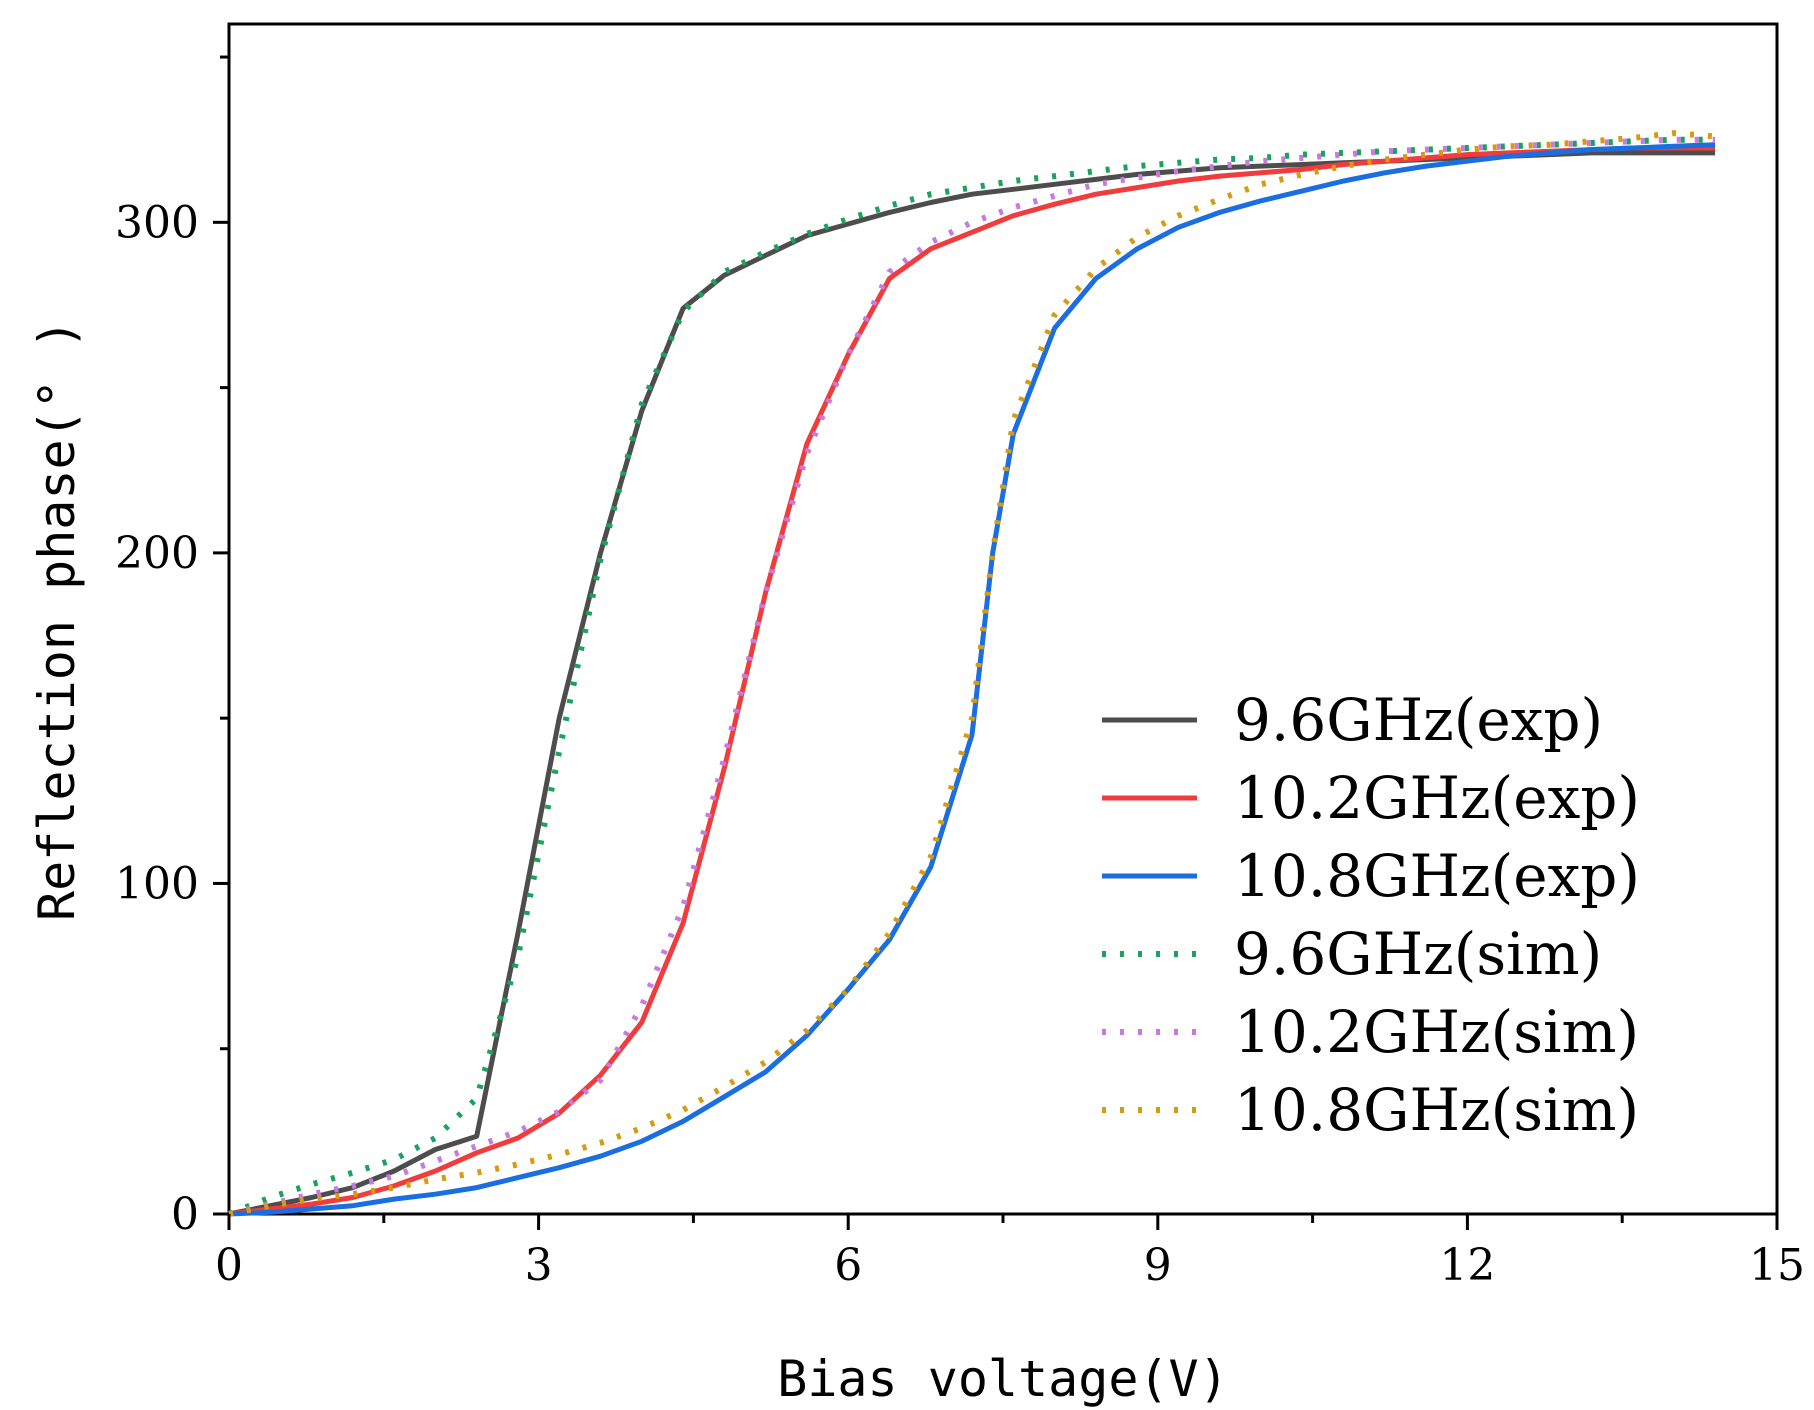  Describe the element at coordinates (185, 1214) in the screenshot. I see `y-tick-label: 0` at that location.